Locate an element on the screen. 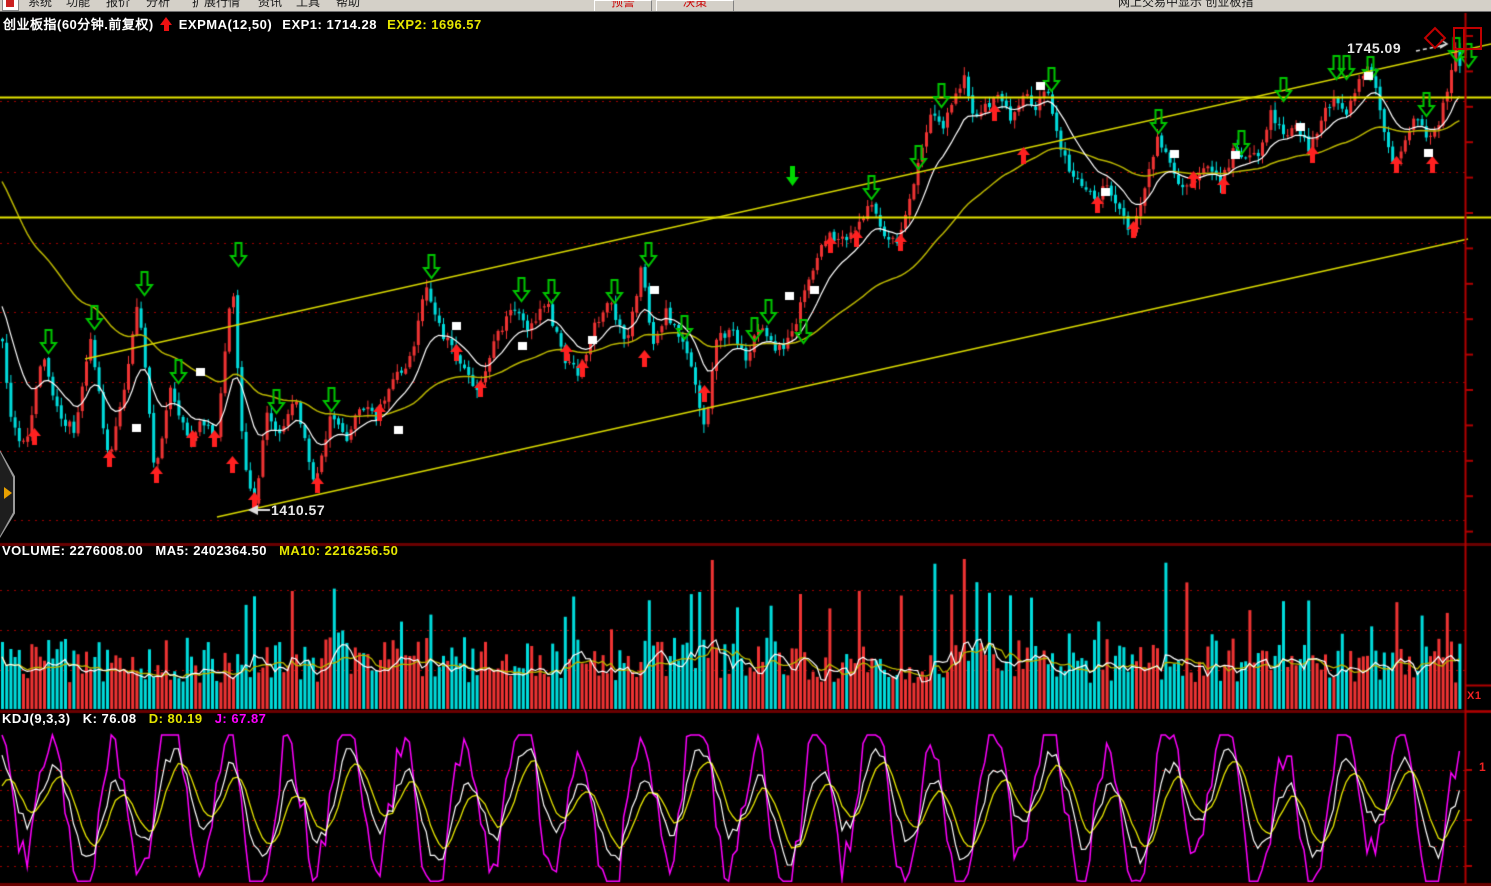  expand-arrow-icon is located at coordinates (8, 493).